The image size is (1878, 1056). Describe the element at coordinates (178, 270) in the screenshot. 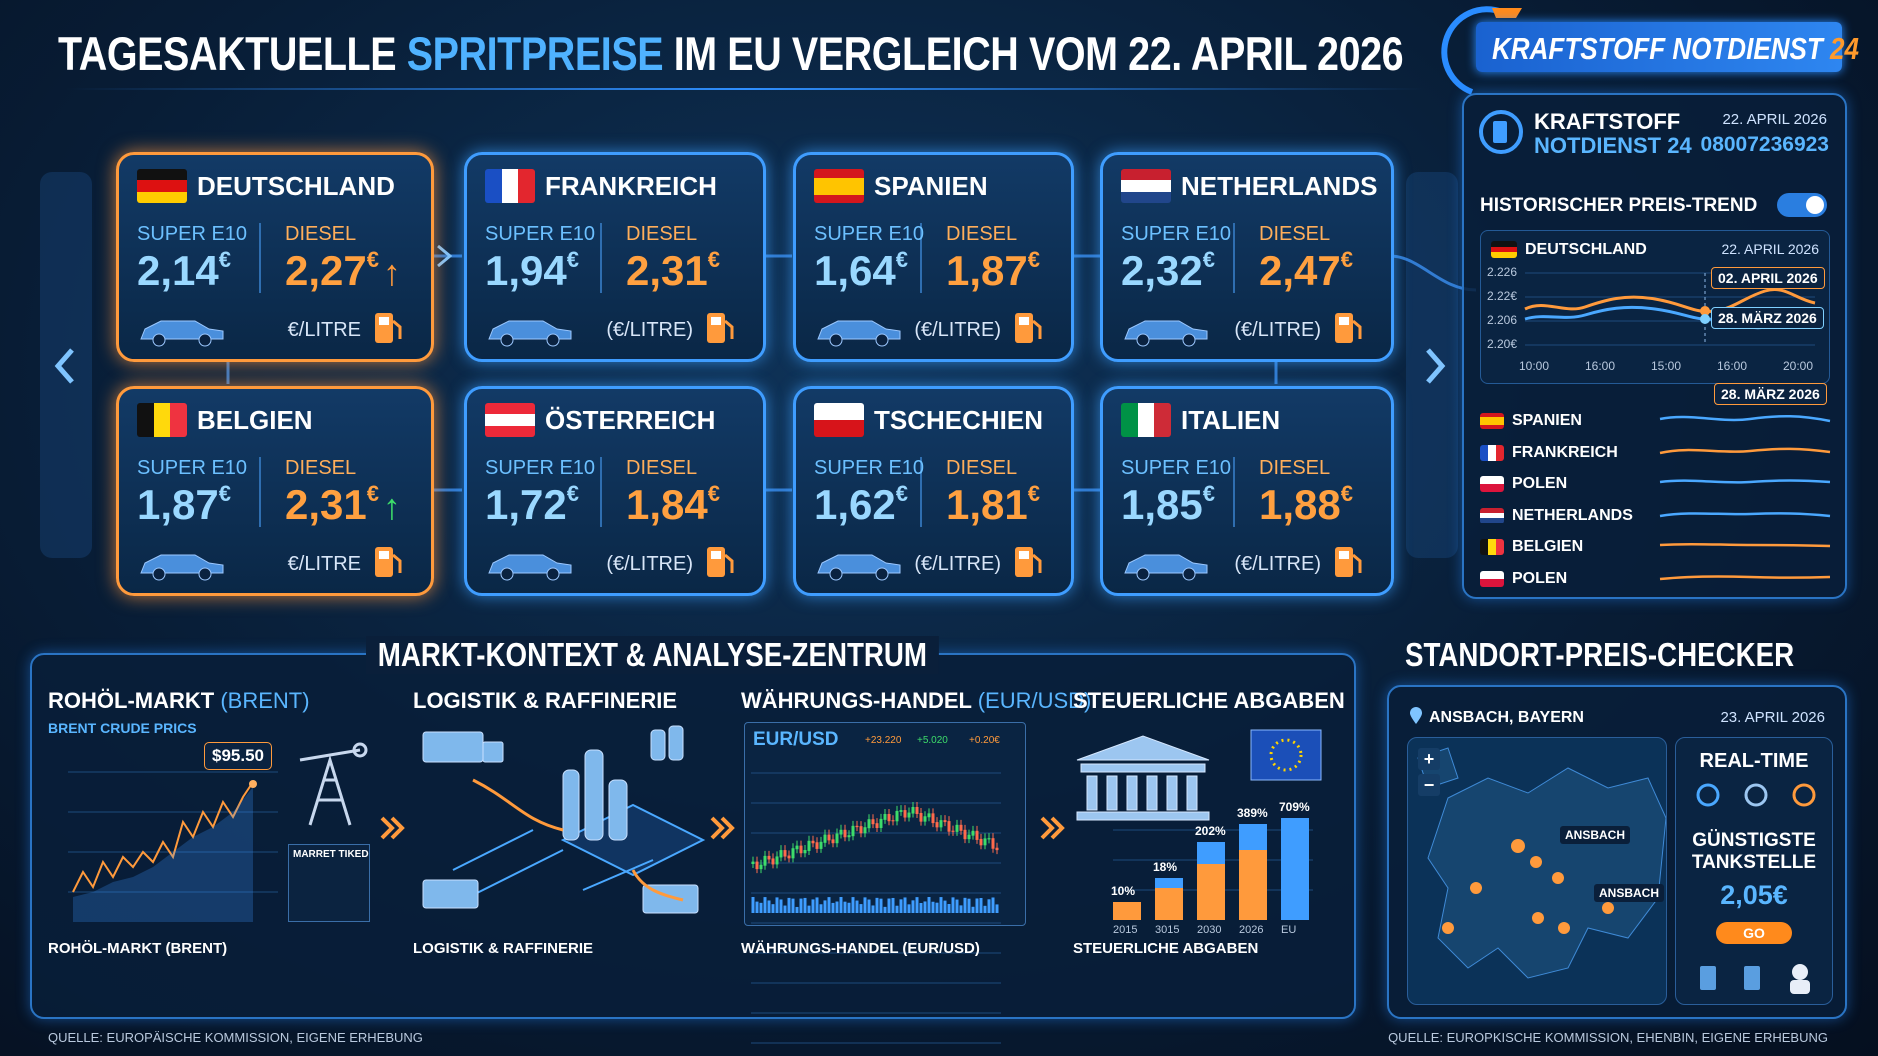

I see `price-value: 2,14` at that location.